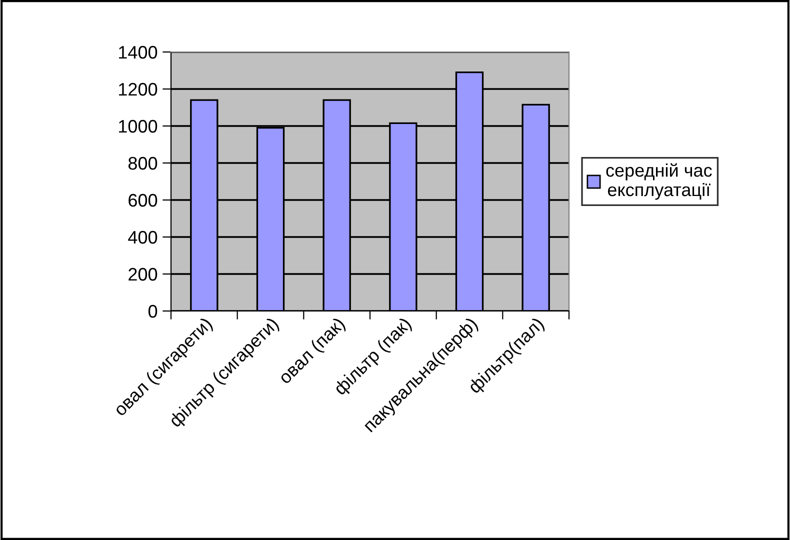  What do you see at coordinates (138, 89) in the screenshot?
I see `y-tick-label: 1200` at bounding box center [138, 89].